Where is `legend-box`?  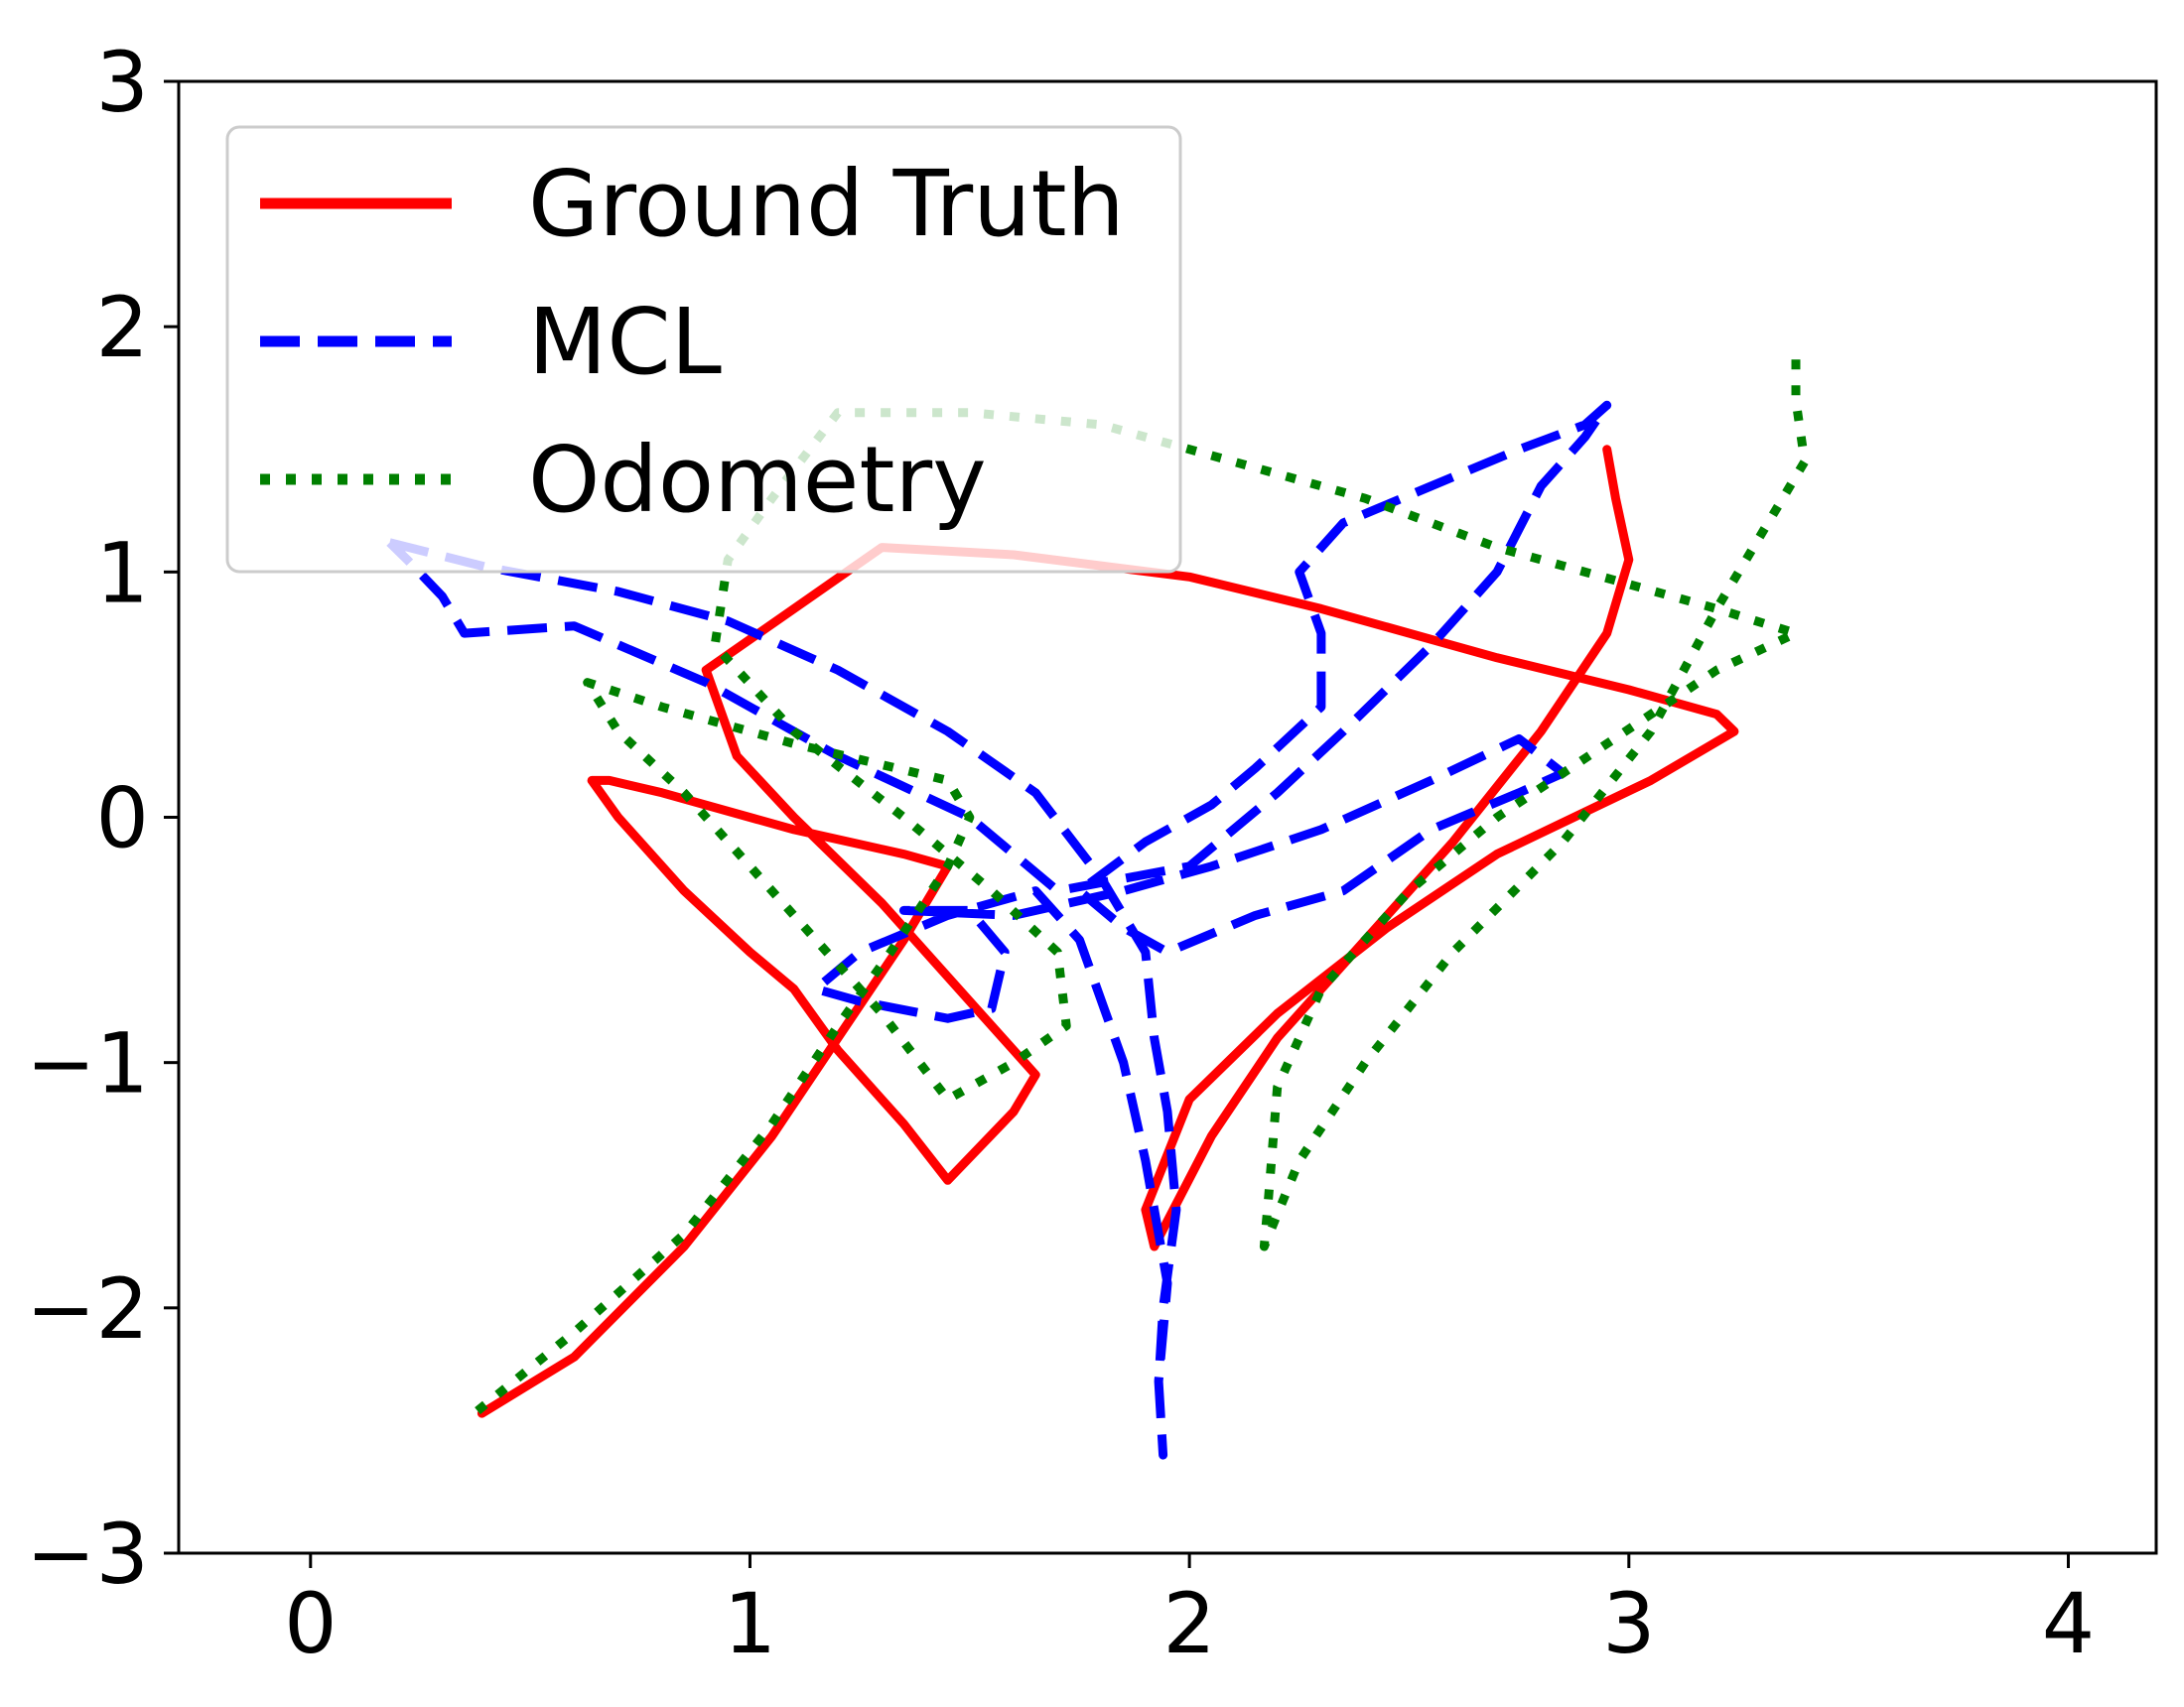
legend-box is located at coordinates (703, 349).